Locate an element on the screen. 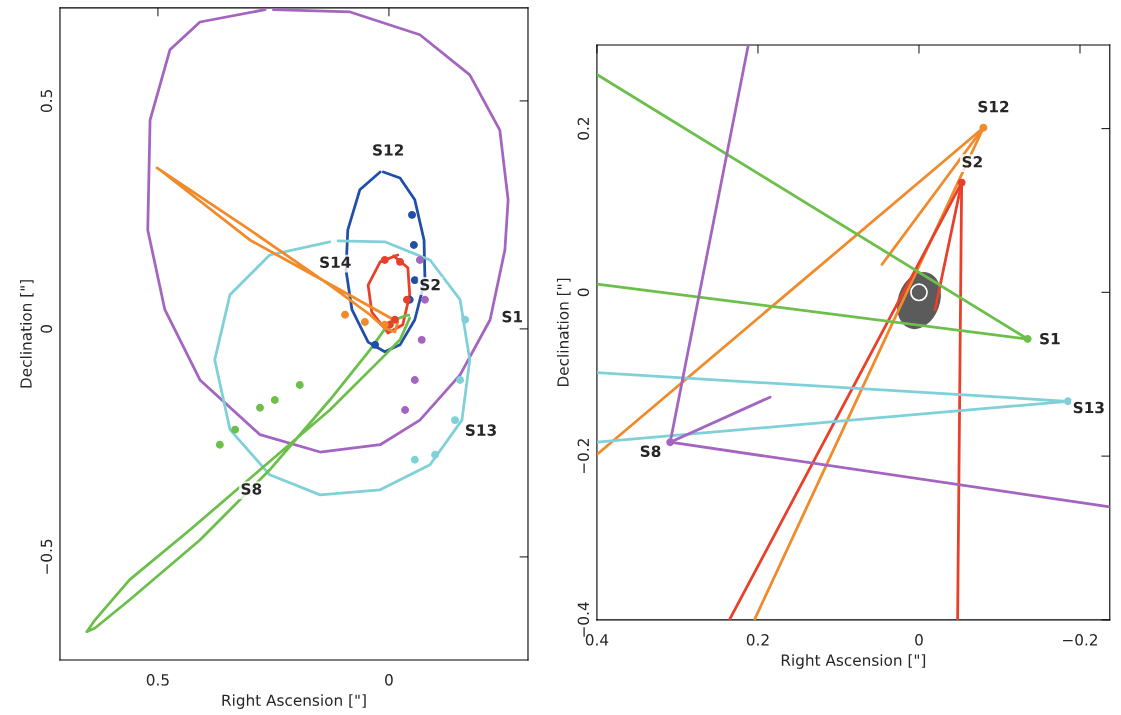 The image size is (1121, 715). x-tick-label: 0.2 is located at coordinates (757, 640).